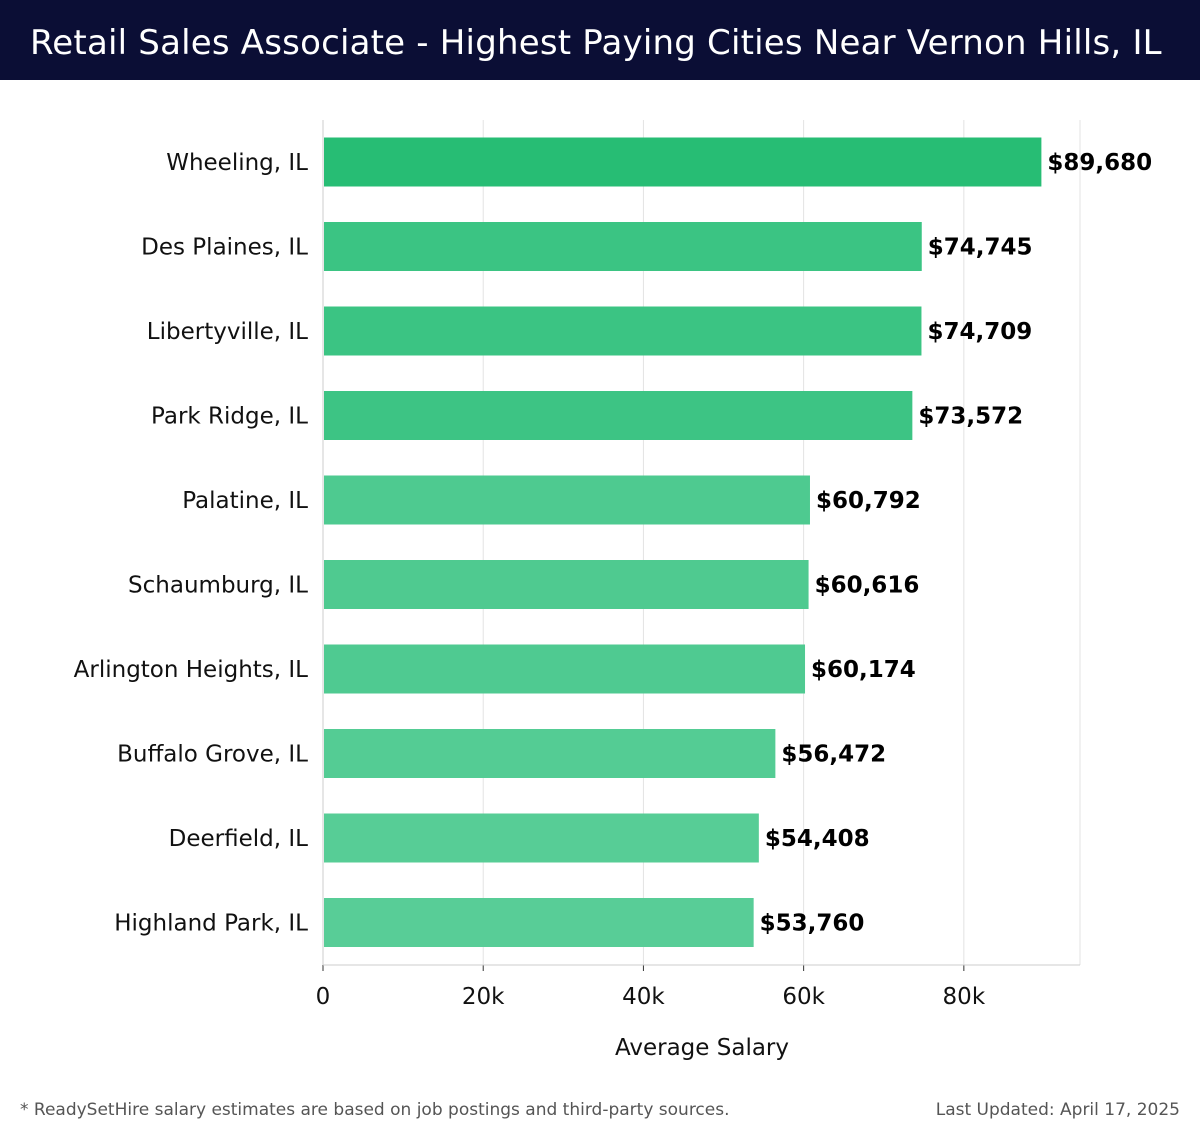 The width and height of the screenshot is (1200, 1140). What do you see at coordinates (863, 670) in the screenshot?
I see `value-label: $60,174` at bounding box center [863, 670].